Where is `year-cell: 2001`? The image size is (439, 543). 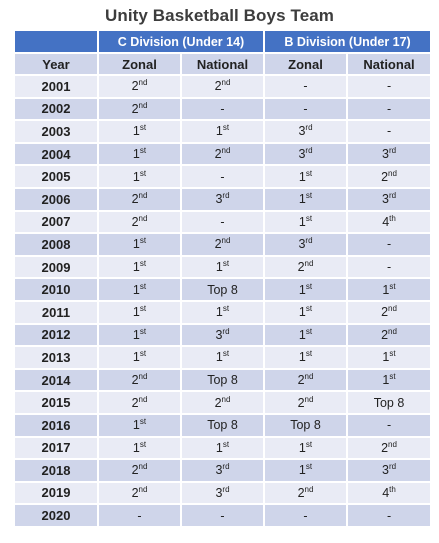 year-cell: 2001 is located at coordinates (57, 87).